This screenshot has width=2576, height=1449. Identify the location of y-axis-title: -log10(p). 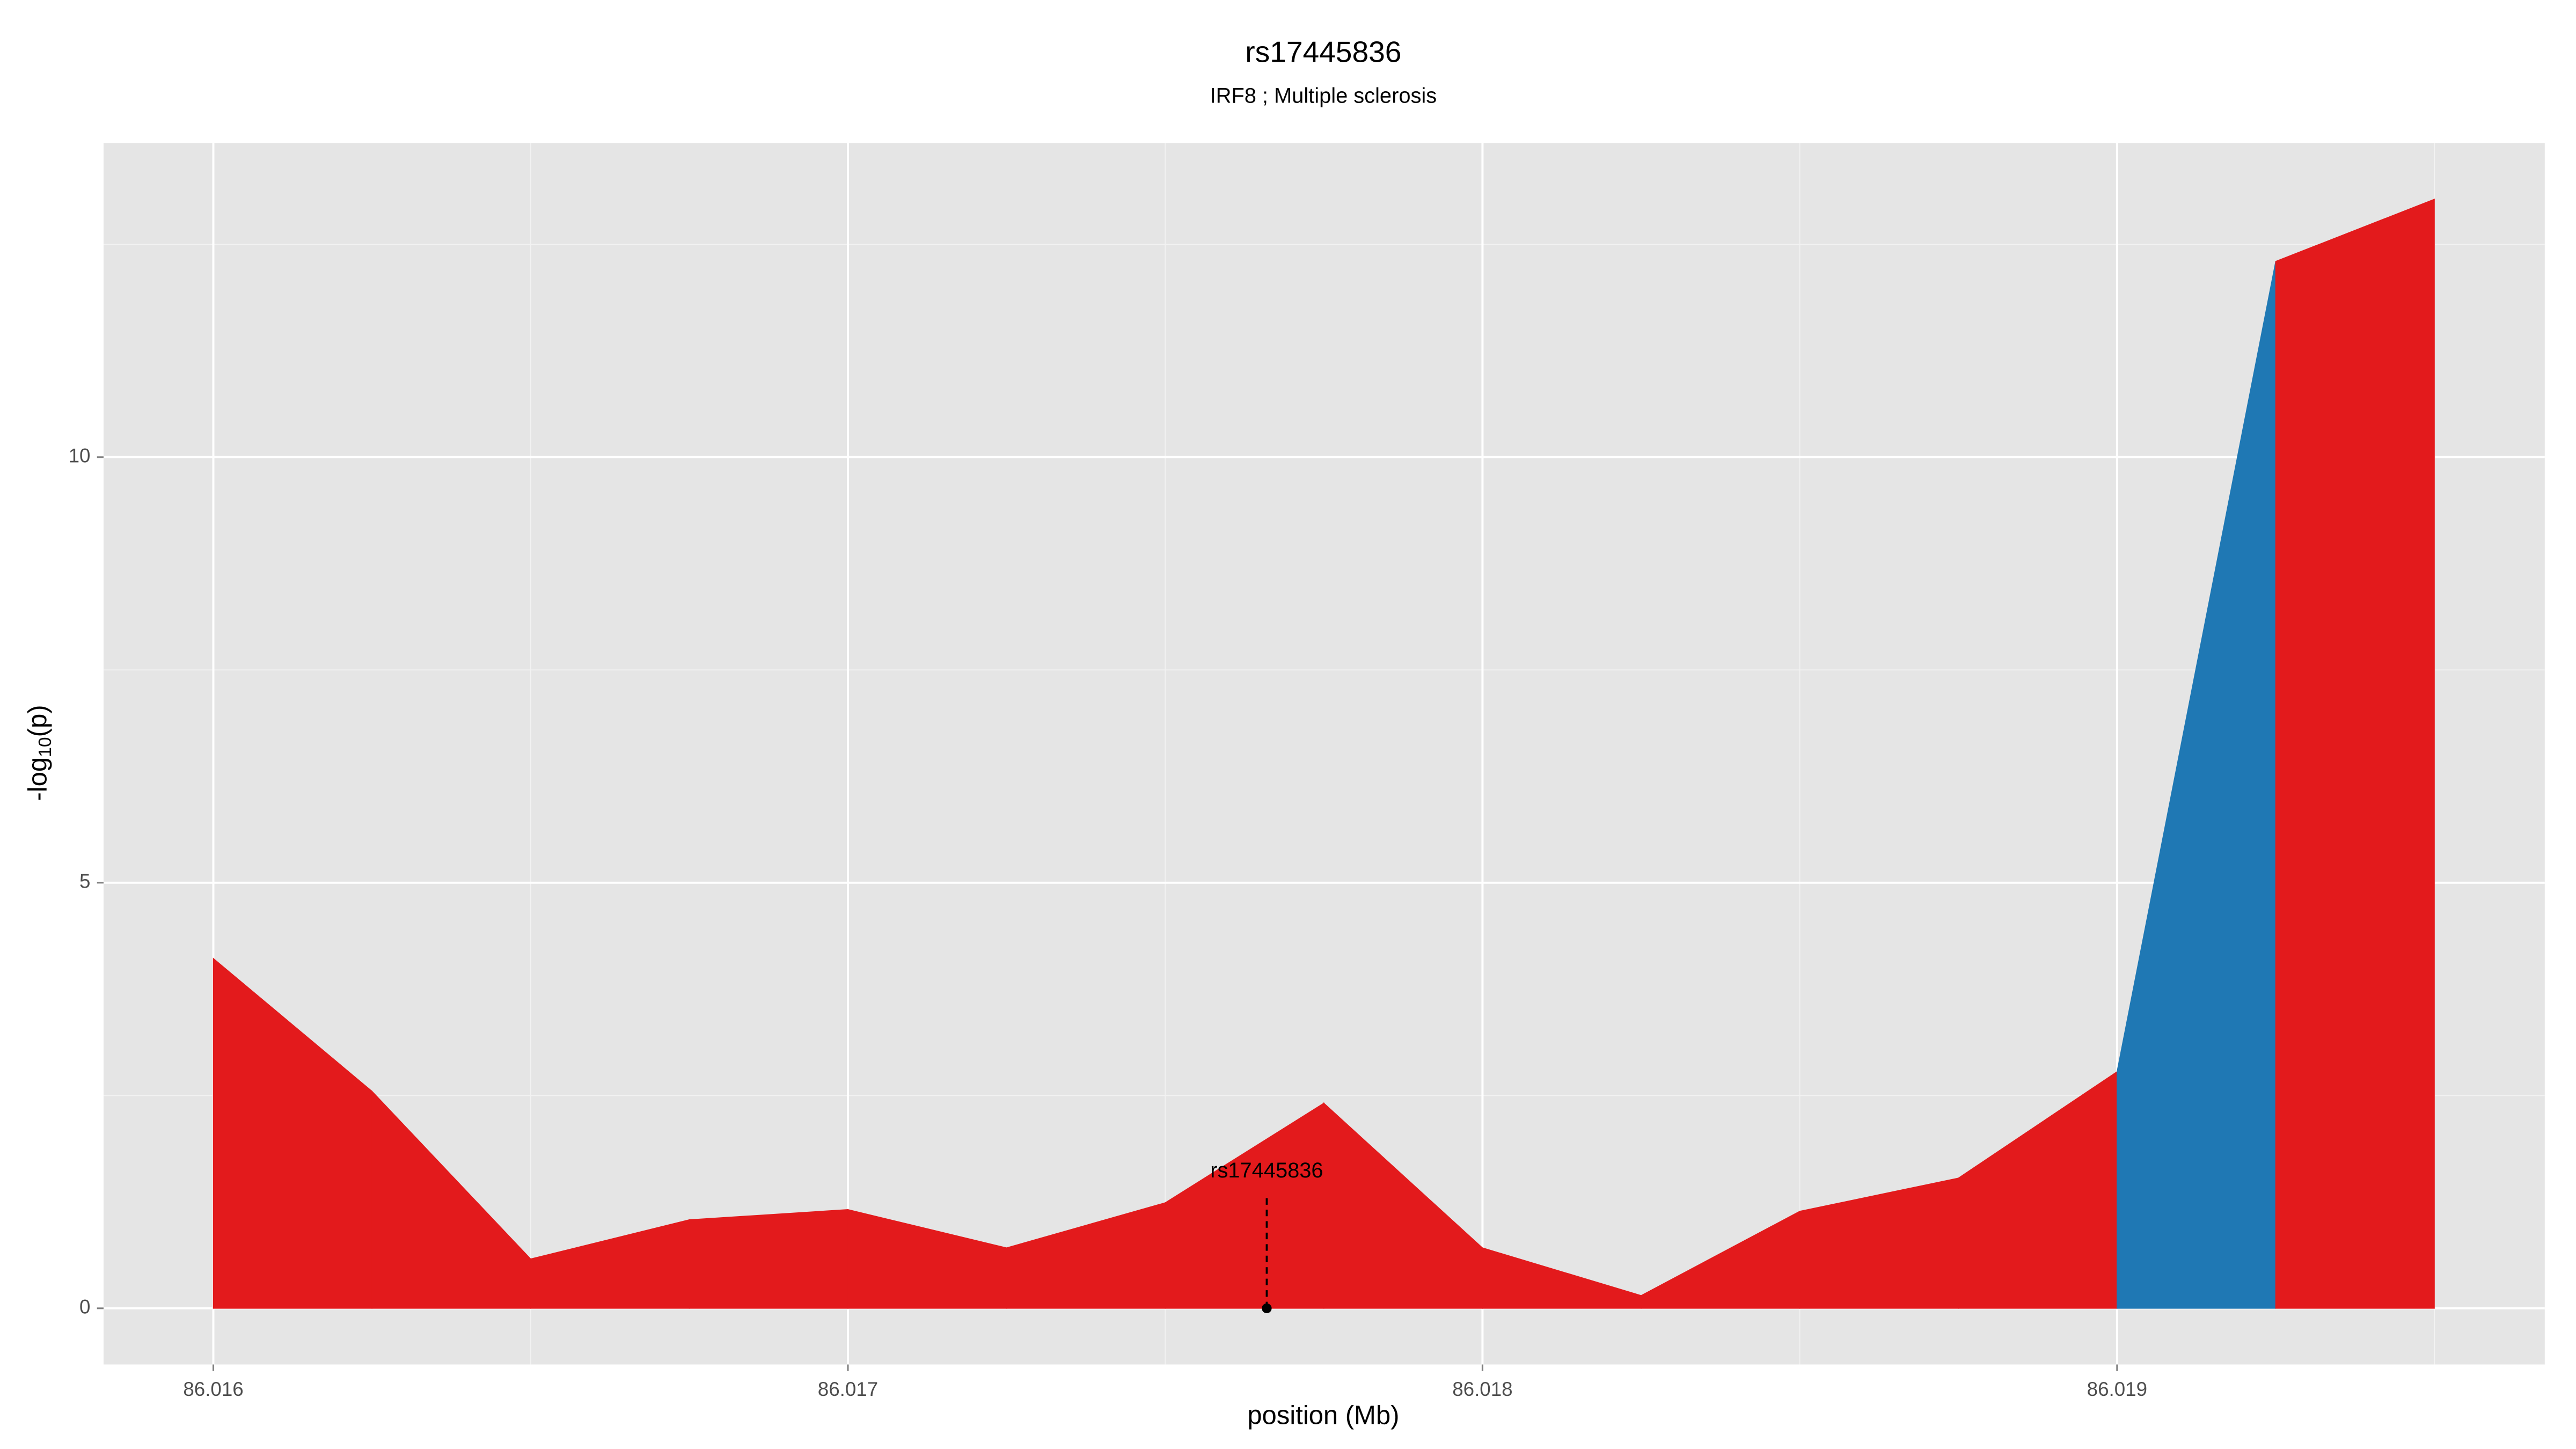
(39, 753).